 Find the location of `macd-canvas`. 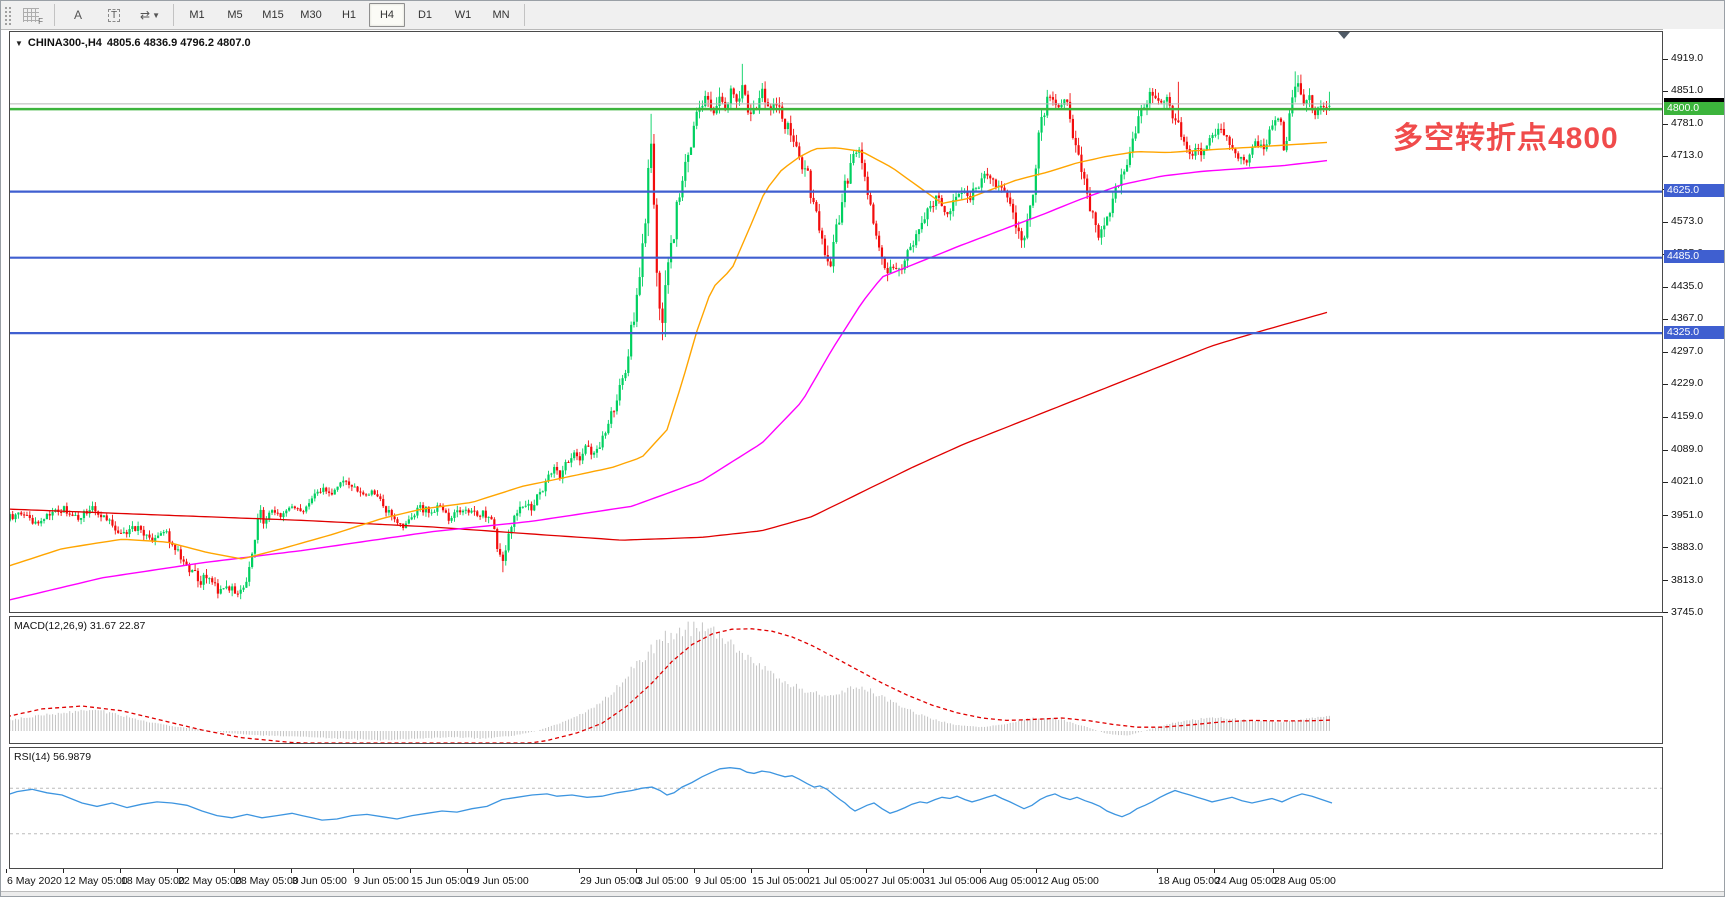

macd-canvas is located at coordinates (836, 680).